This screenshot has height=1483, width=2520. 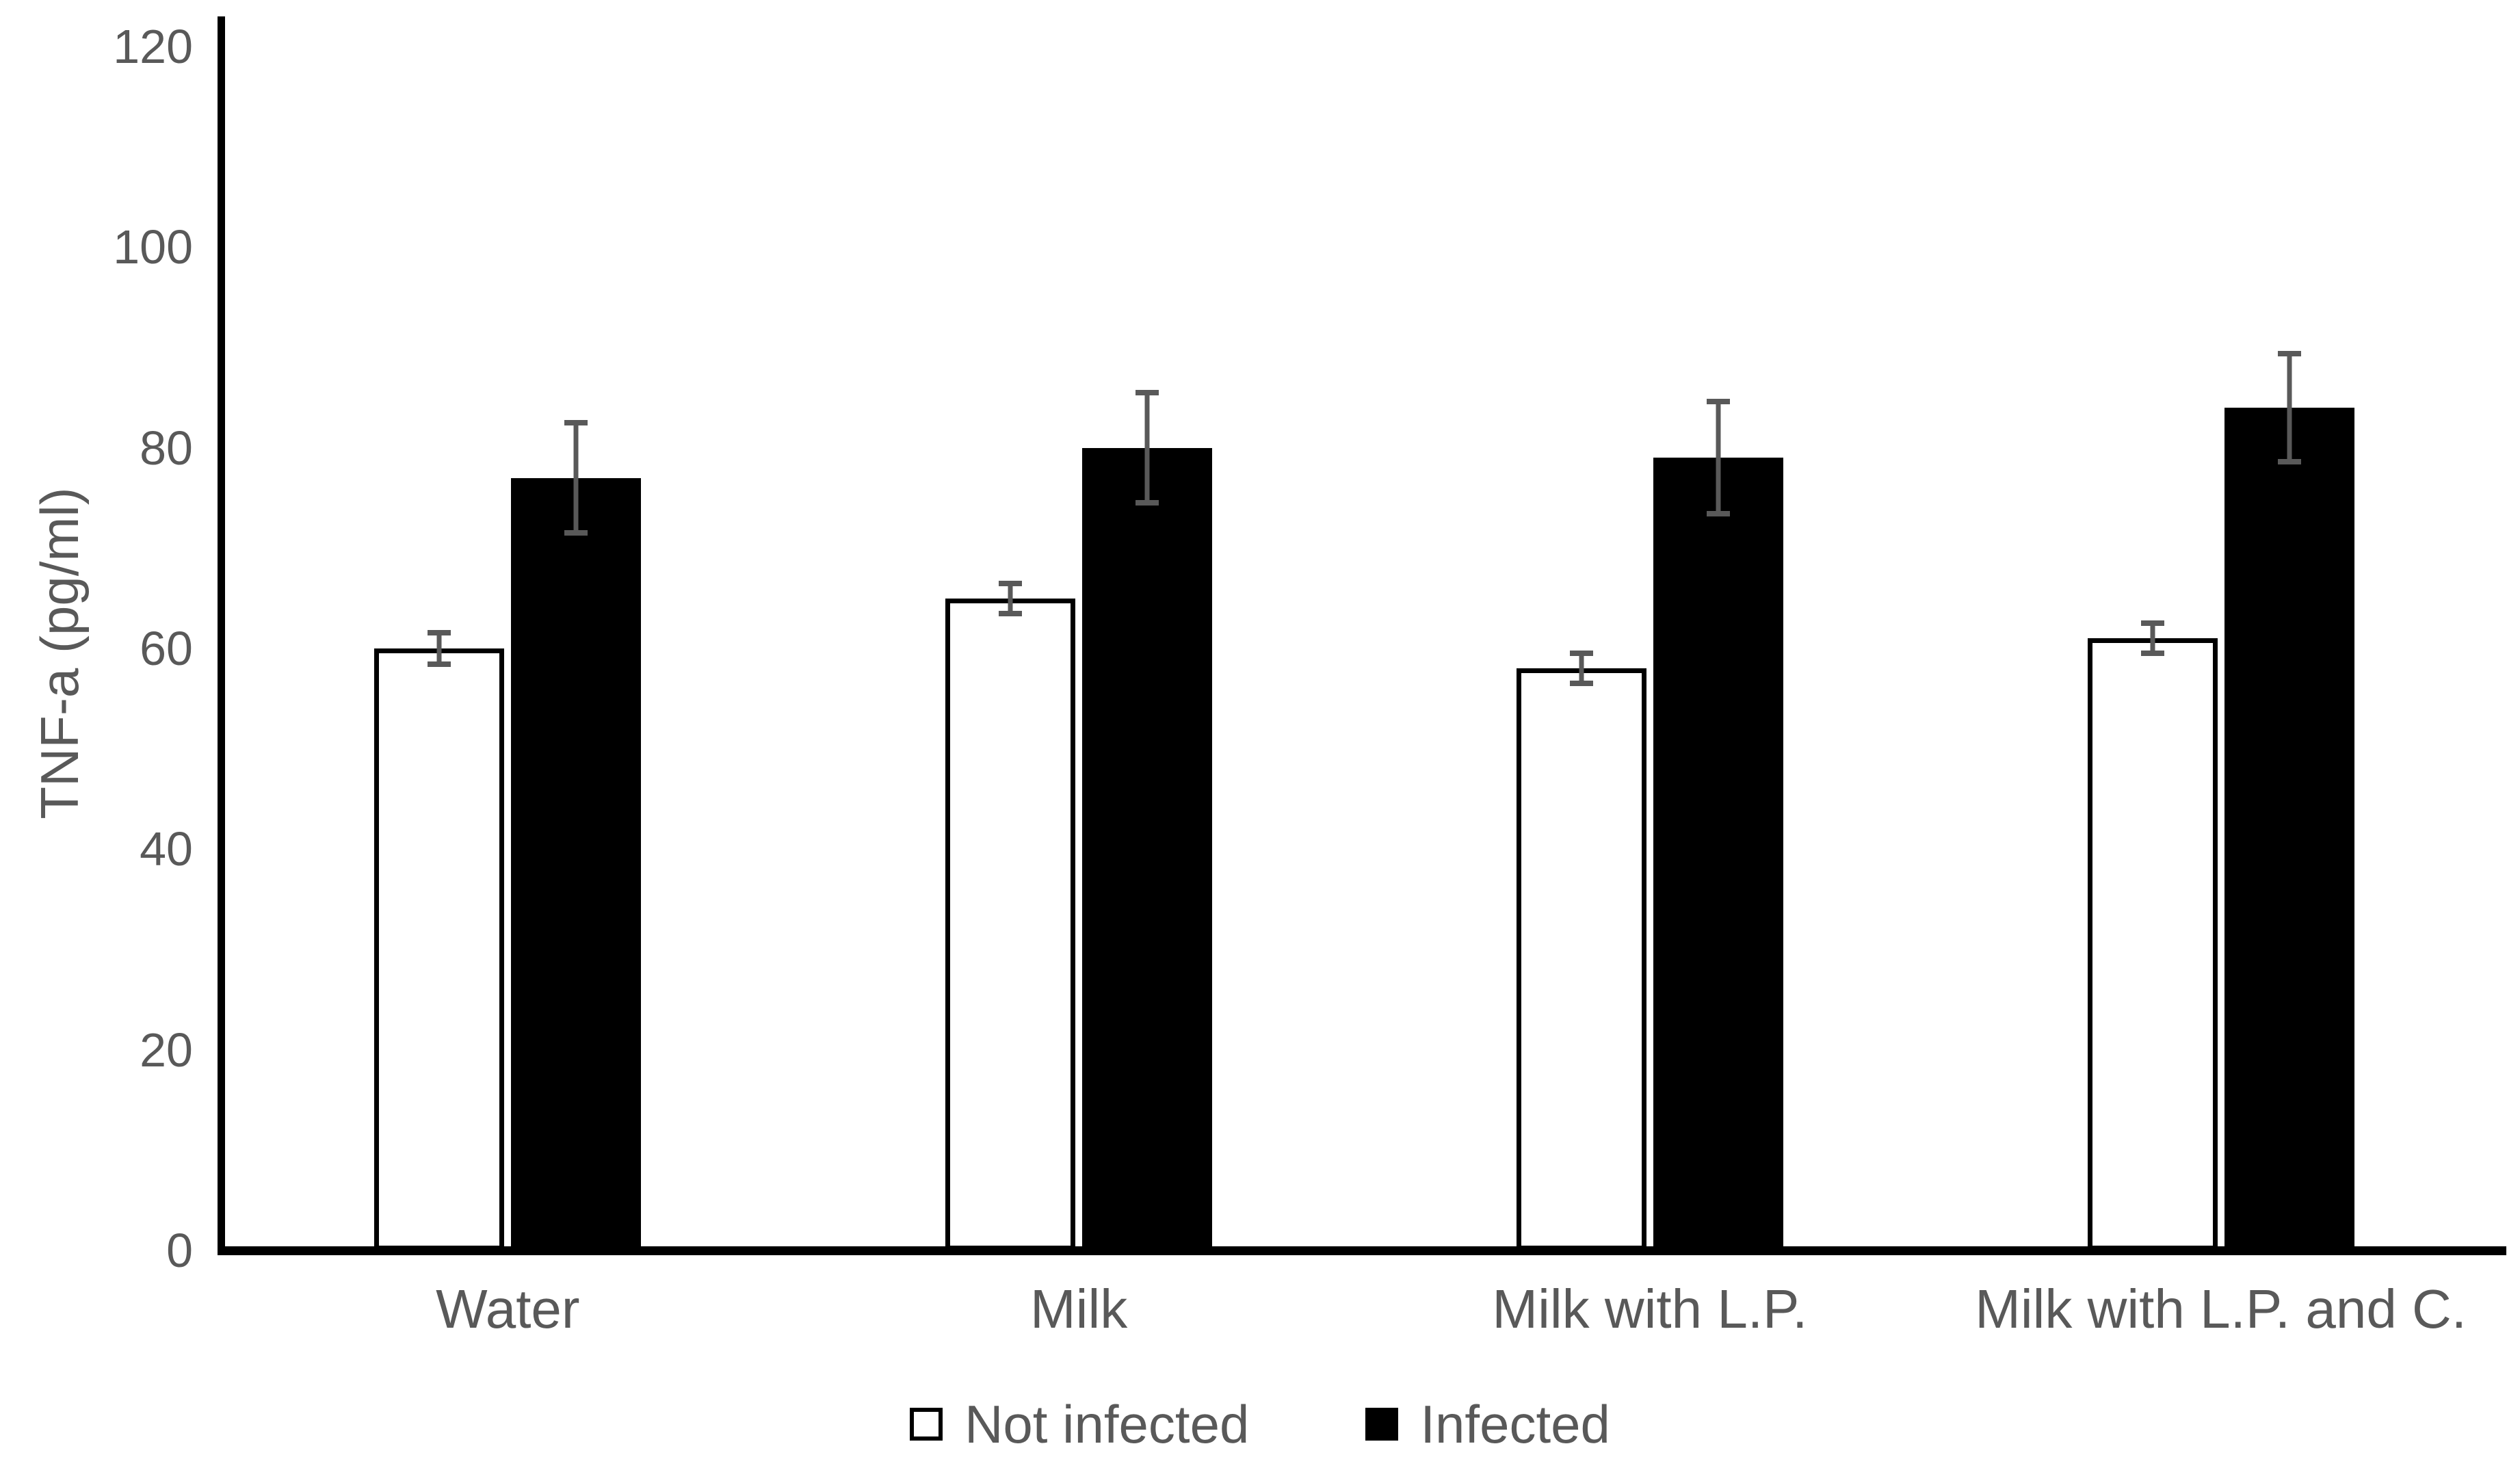 I want to click on y-axis-tick-0: 0, so click(x=179, y=1250).